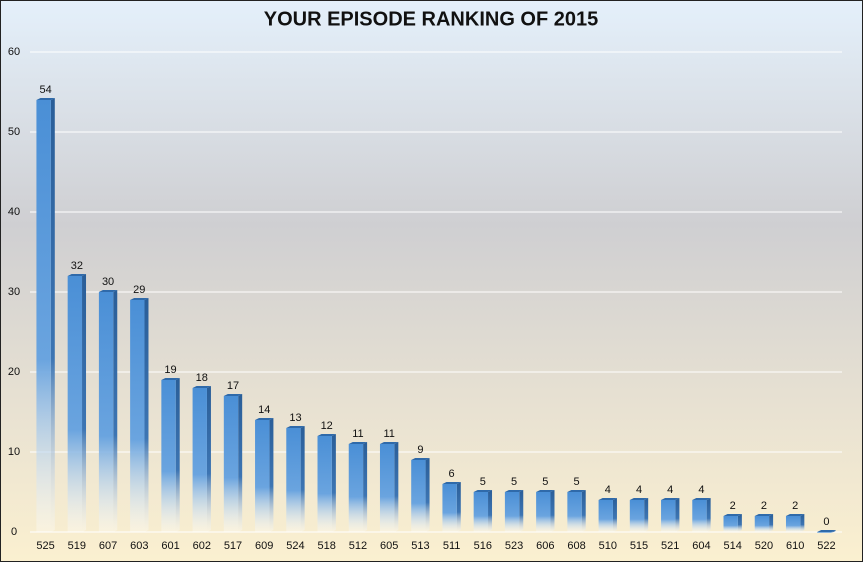 The width and height of the screenshot is (863, 562). I want to click on x-tick-label: 514, so click(733, 546).